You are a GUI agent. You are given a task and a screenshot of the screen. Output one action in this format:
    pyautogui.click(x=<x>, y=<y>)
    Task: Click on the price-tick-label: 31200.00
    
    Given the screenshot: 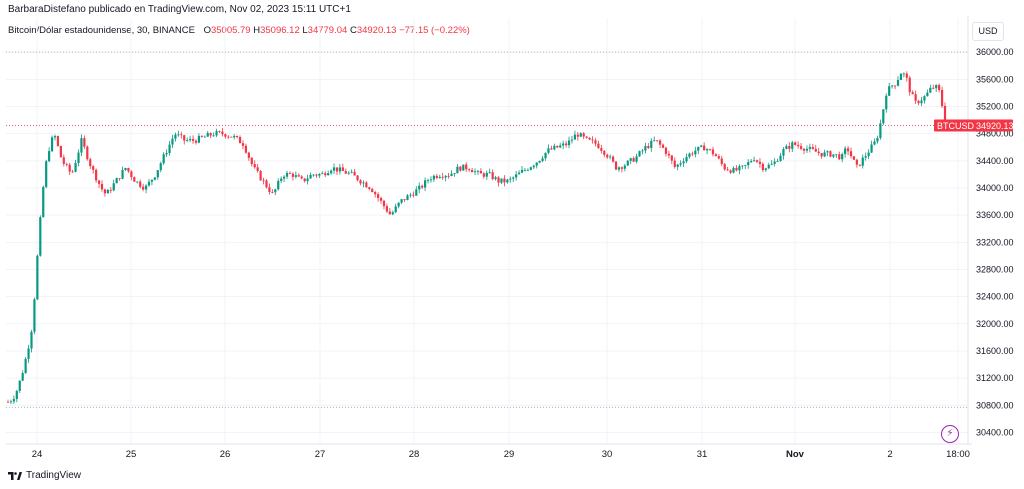 What is the action you would take?
    pyautogui.click(x=995, y=378)
    